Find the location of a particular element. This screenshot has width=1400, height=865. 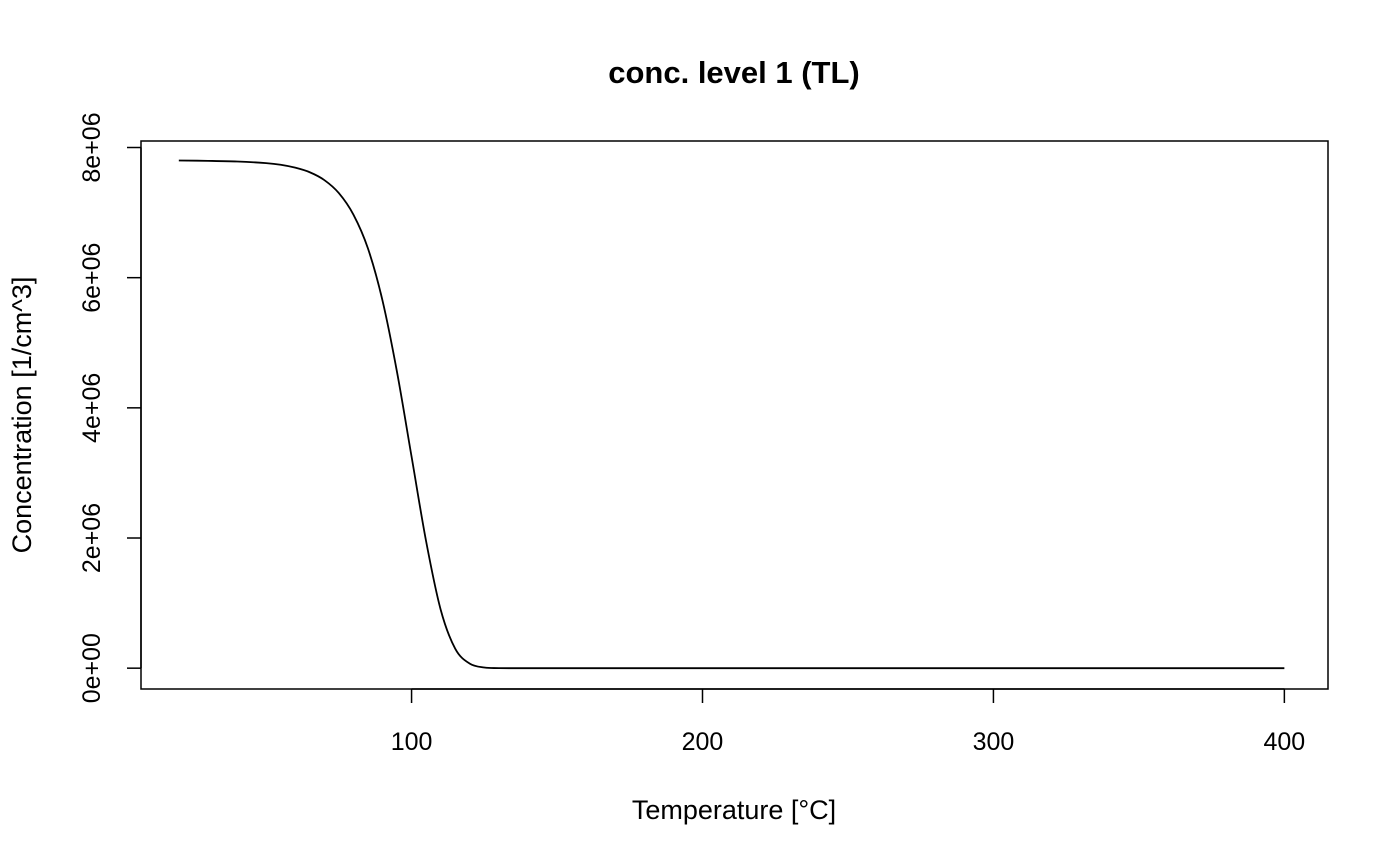

x-tick-label: 100 is located at coordinates (412, 742).